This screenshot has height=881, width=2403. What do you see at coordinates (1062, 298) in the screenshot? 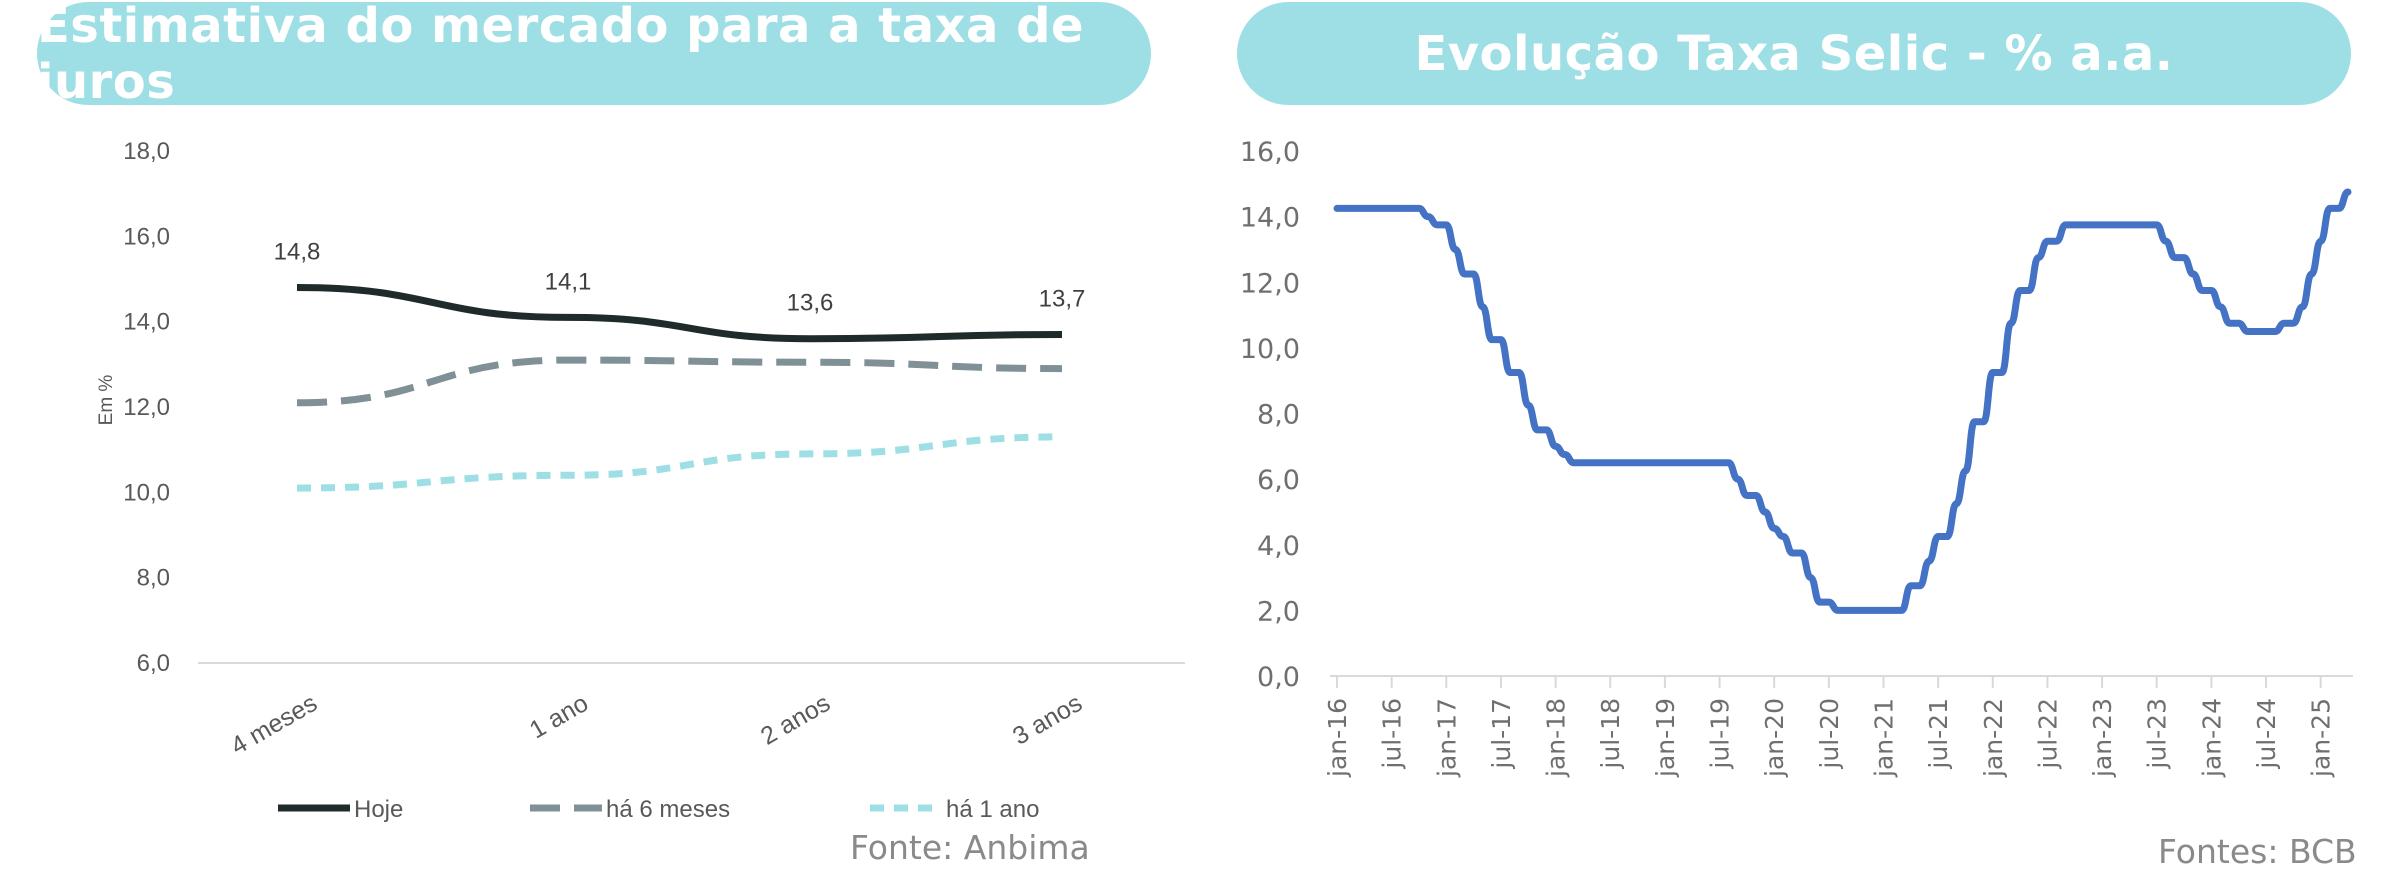
I see `data-label: 13,7` at bounding box center [1062, 298].